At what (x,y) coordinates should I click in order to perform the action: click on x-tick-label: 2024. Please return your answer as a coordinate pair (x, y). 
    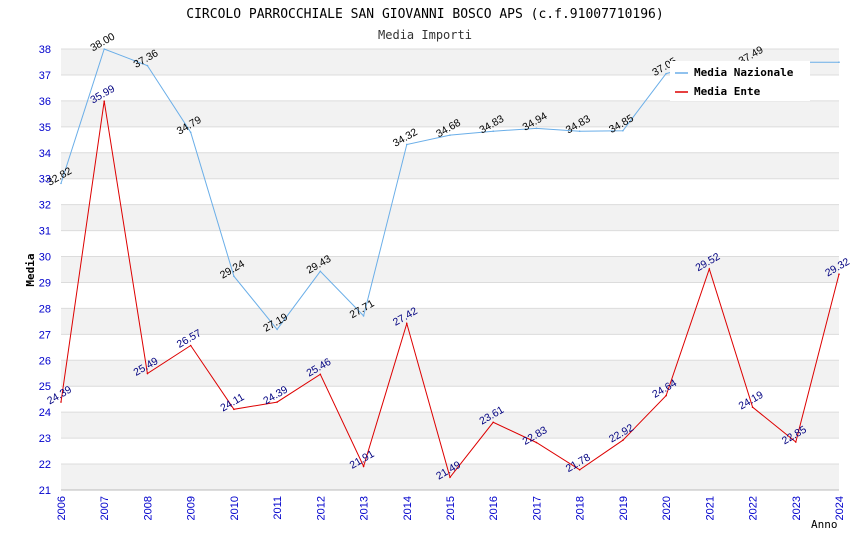
    Looking at the image, I should click on (840, 508).